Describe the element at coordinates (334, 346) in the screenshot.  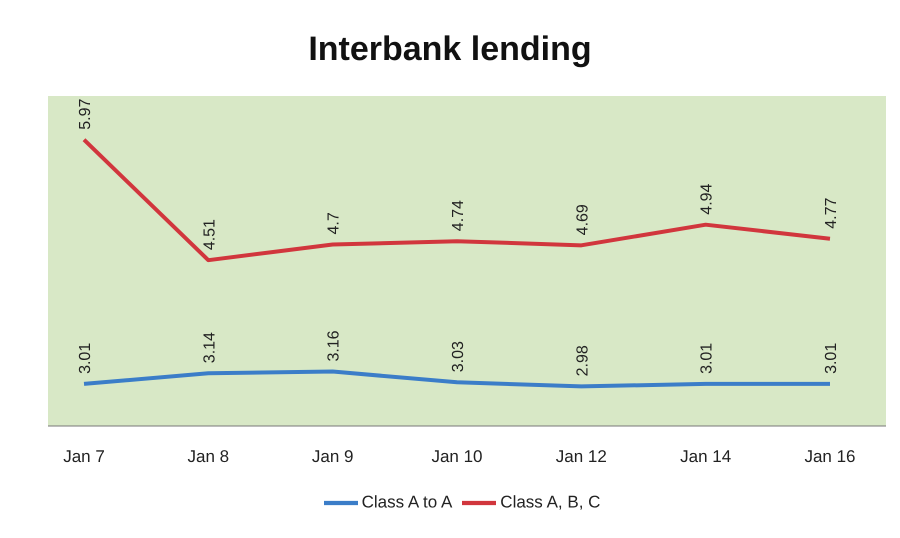
I see `data-label: 3.16` at that location.